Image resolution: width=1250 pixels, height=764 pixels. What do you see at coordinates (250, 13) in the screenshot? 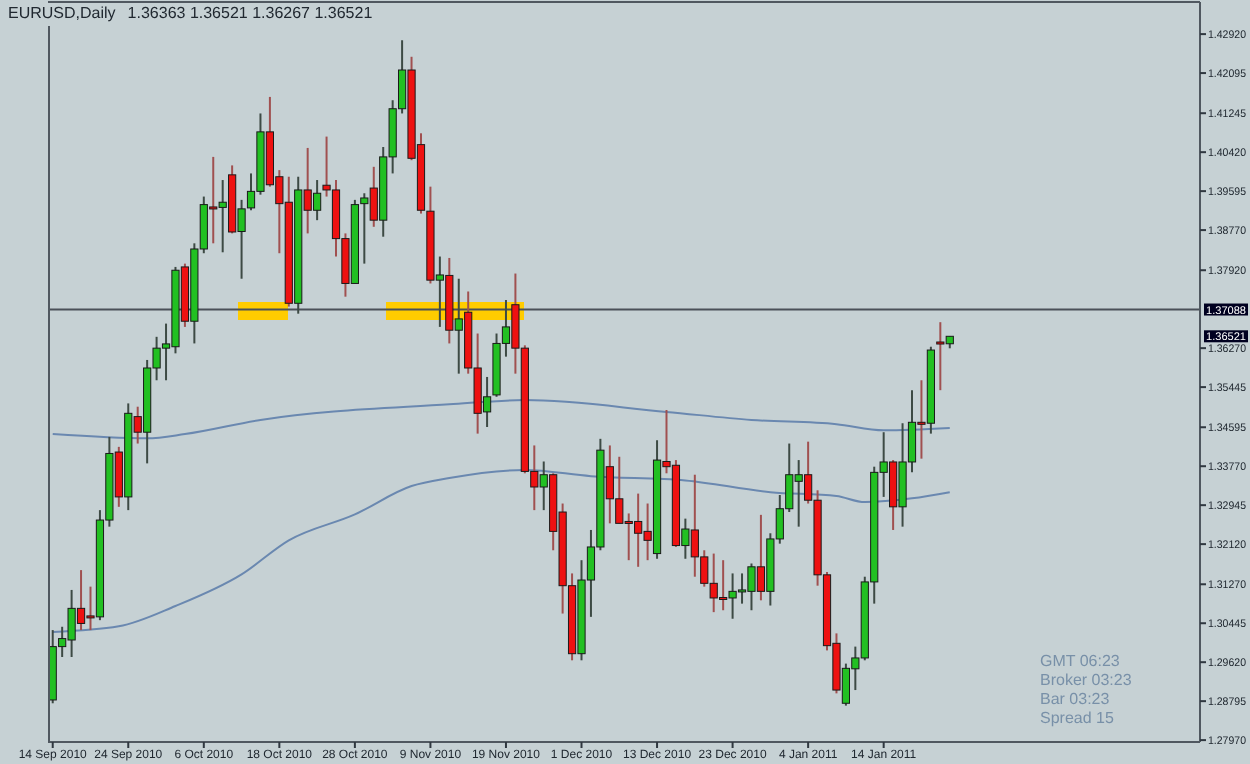
I see `chart-subtitle: 1.36363 1.36521 1.36267 1.36521` at bounding box center [250, 13].